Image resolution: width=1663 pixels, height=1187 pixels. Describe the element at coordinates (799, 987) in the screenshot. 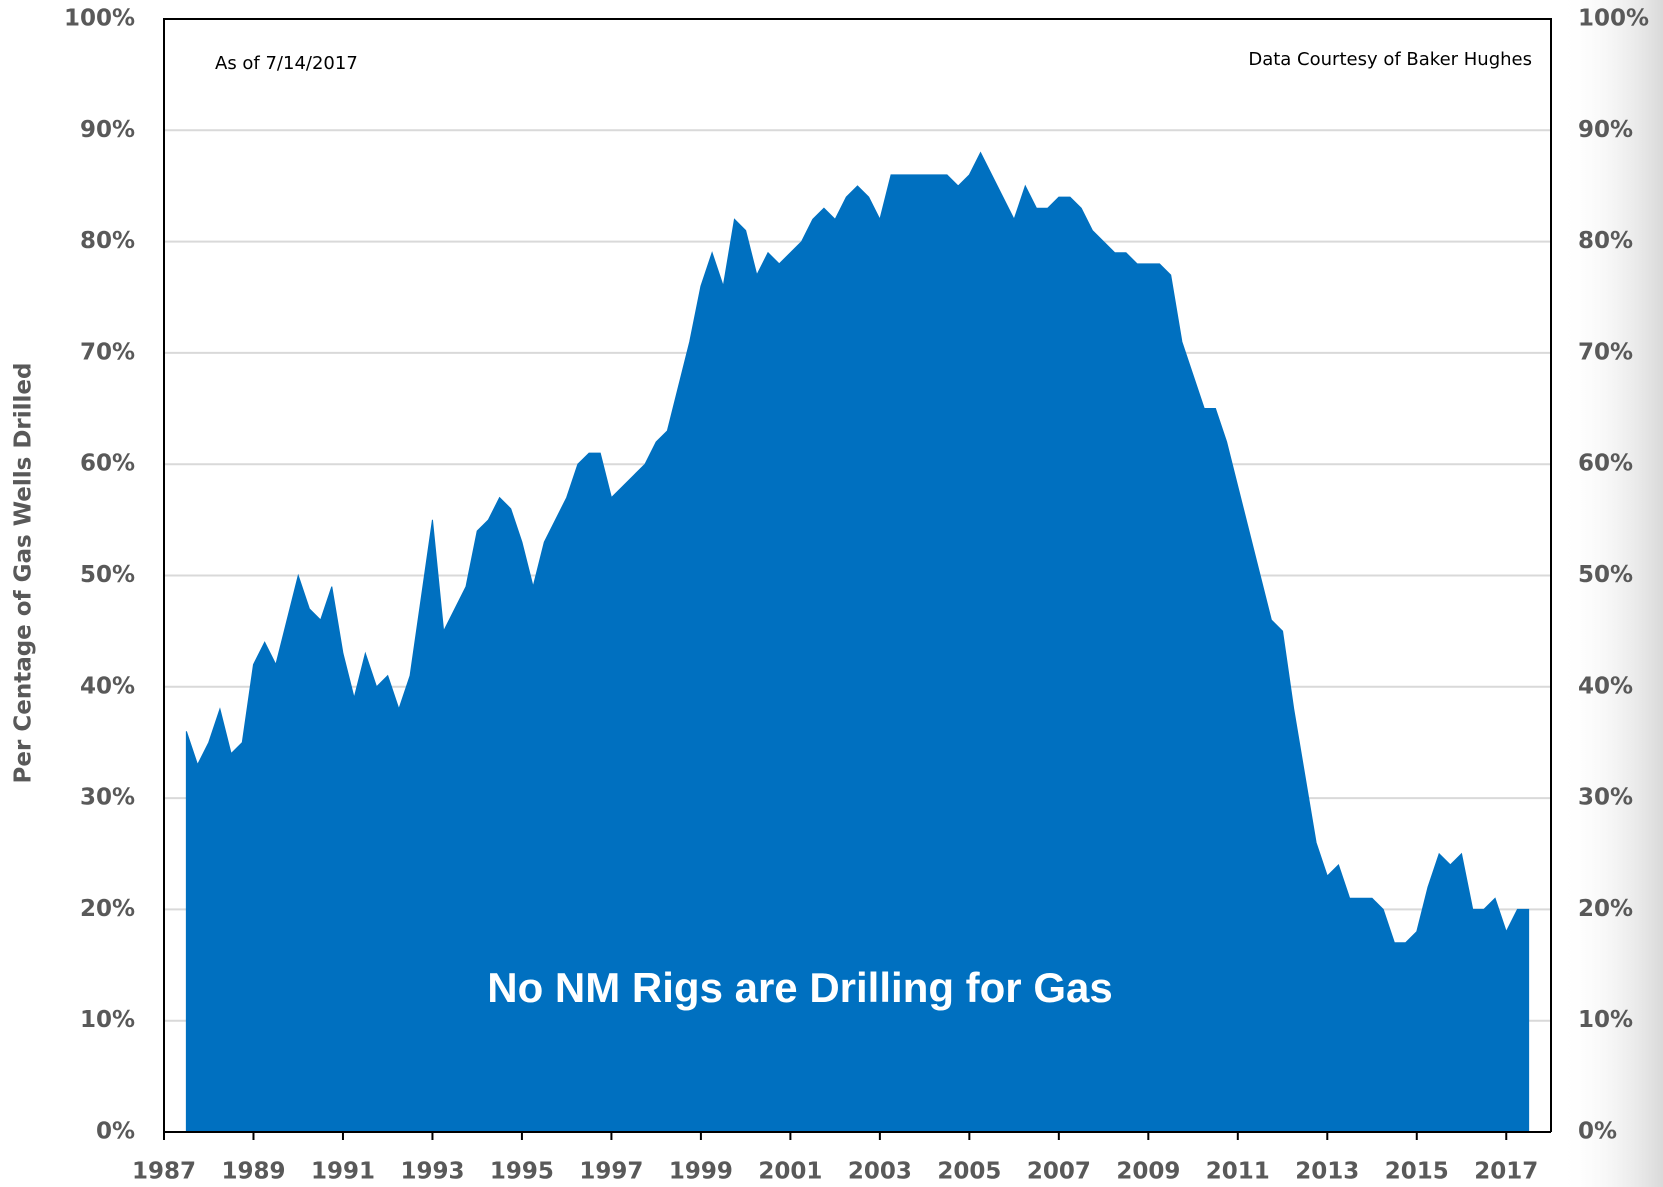

I see `annotation: No NM Rigs are Drilling for Gas` at that location.